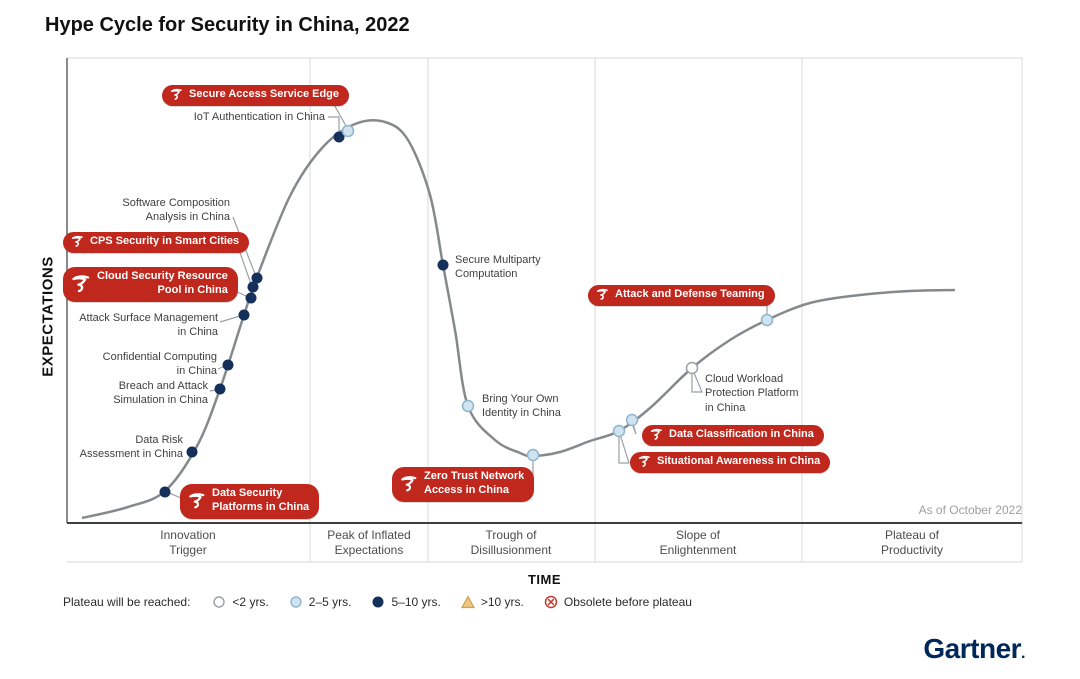 The height and width of the screenshot is (679, 1080). Describe the element at coordinates (188, 542) in the screenshot. I see `phase-label-innovation: Innovation Trigger` at that location.